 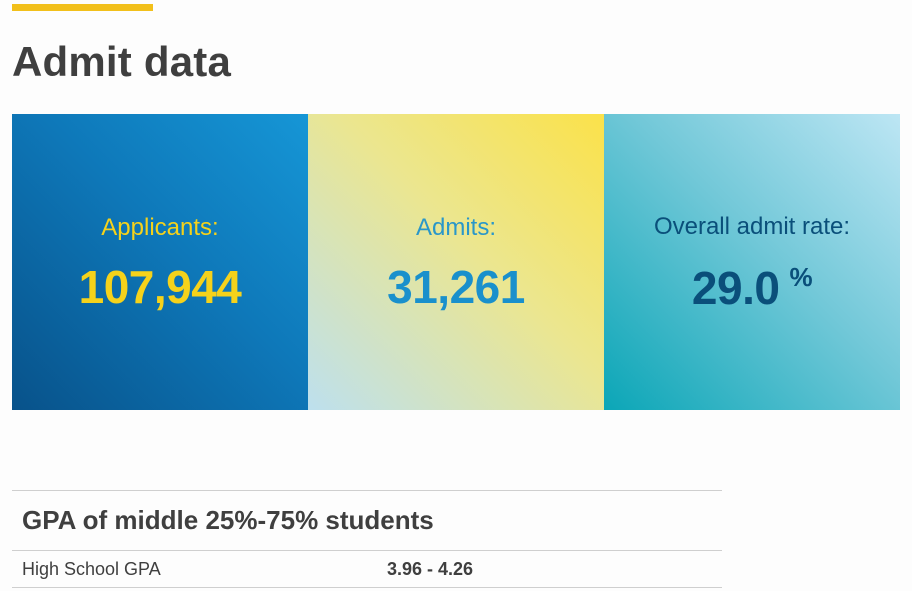 I want to click on title-accent-bar, so click(x=82, y=7).